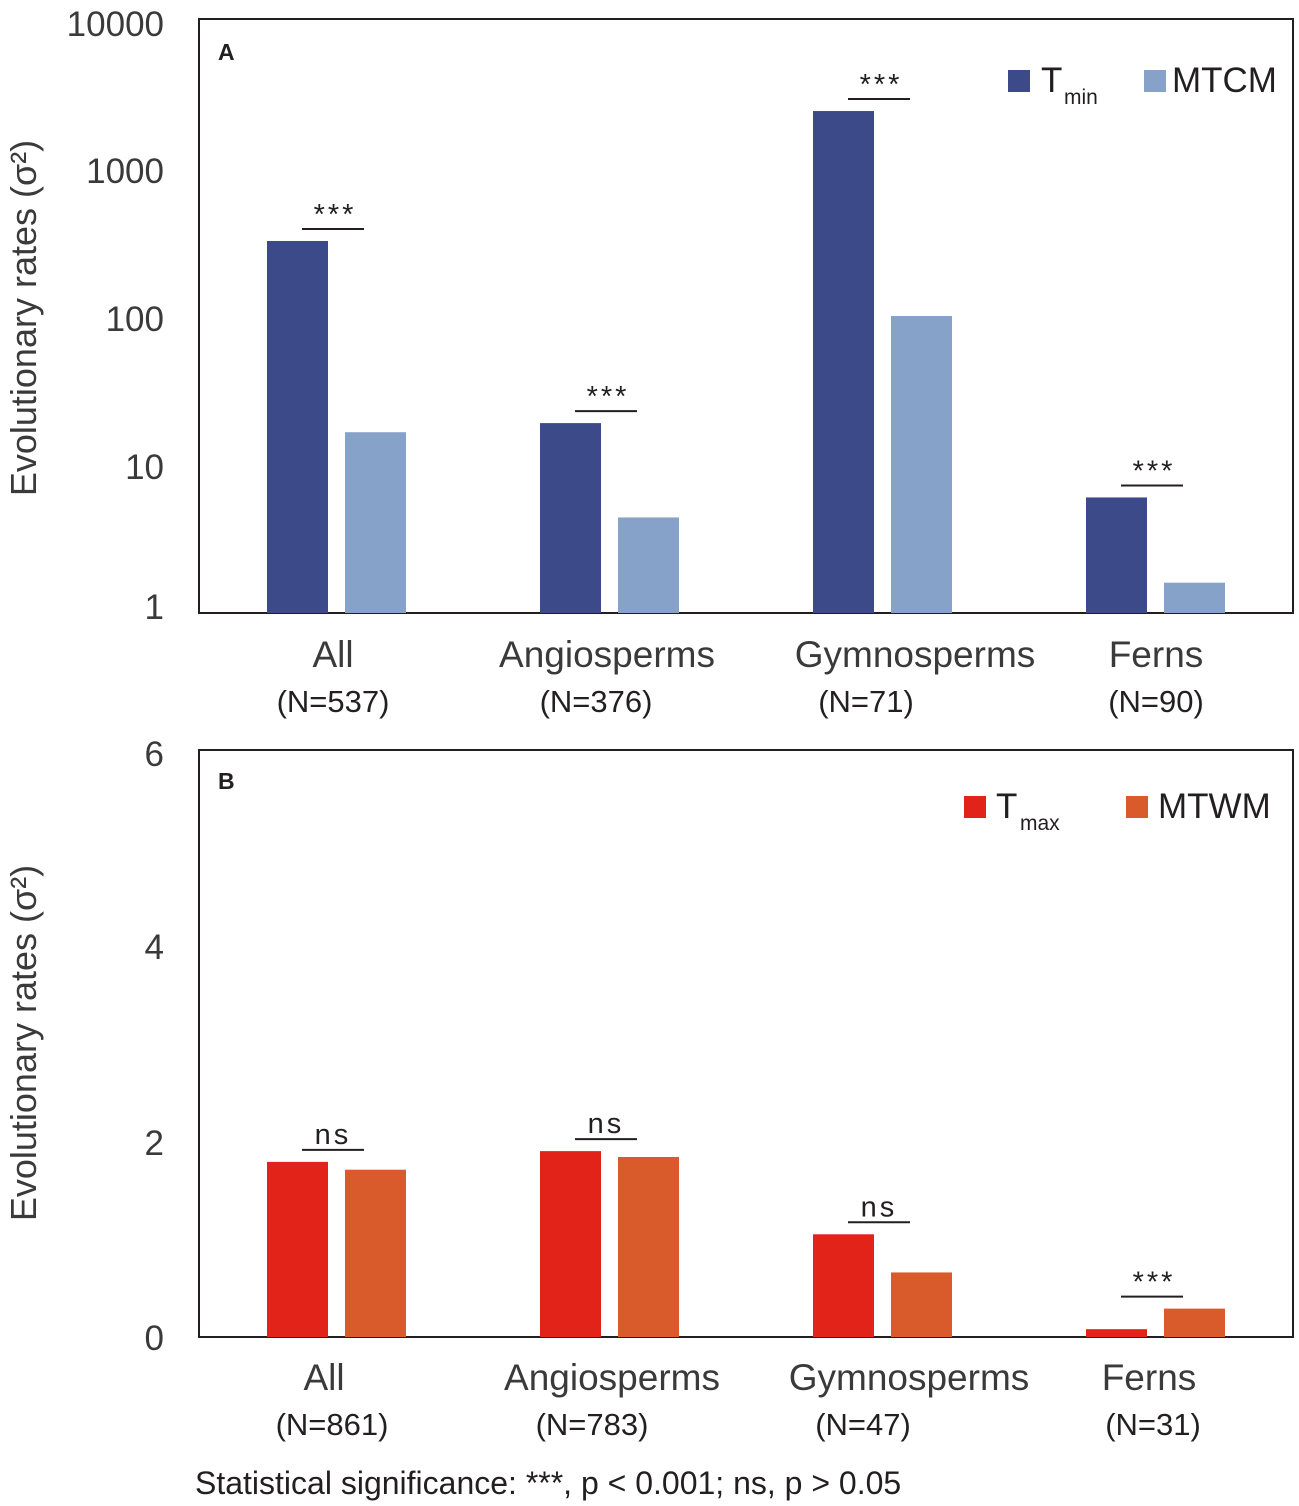  I want to click on panel-b-y-axis-label: Evolutionary rates (σ²), so click(23, 1043).